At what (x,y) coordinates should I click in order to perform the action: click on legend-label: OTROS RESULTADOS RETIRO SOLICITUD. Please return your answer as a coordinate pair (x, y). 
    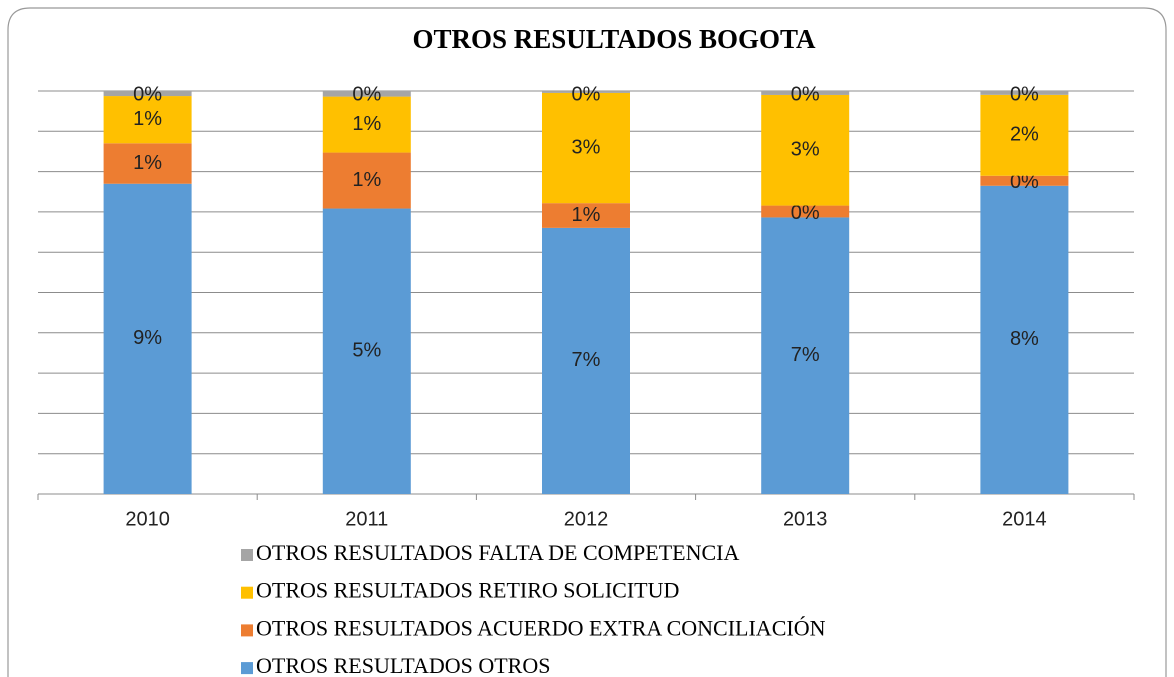
    Looking at the image, I should click on (467, 590).